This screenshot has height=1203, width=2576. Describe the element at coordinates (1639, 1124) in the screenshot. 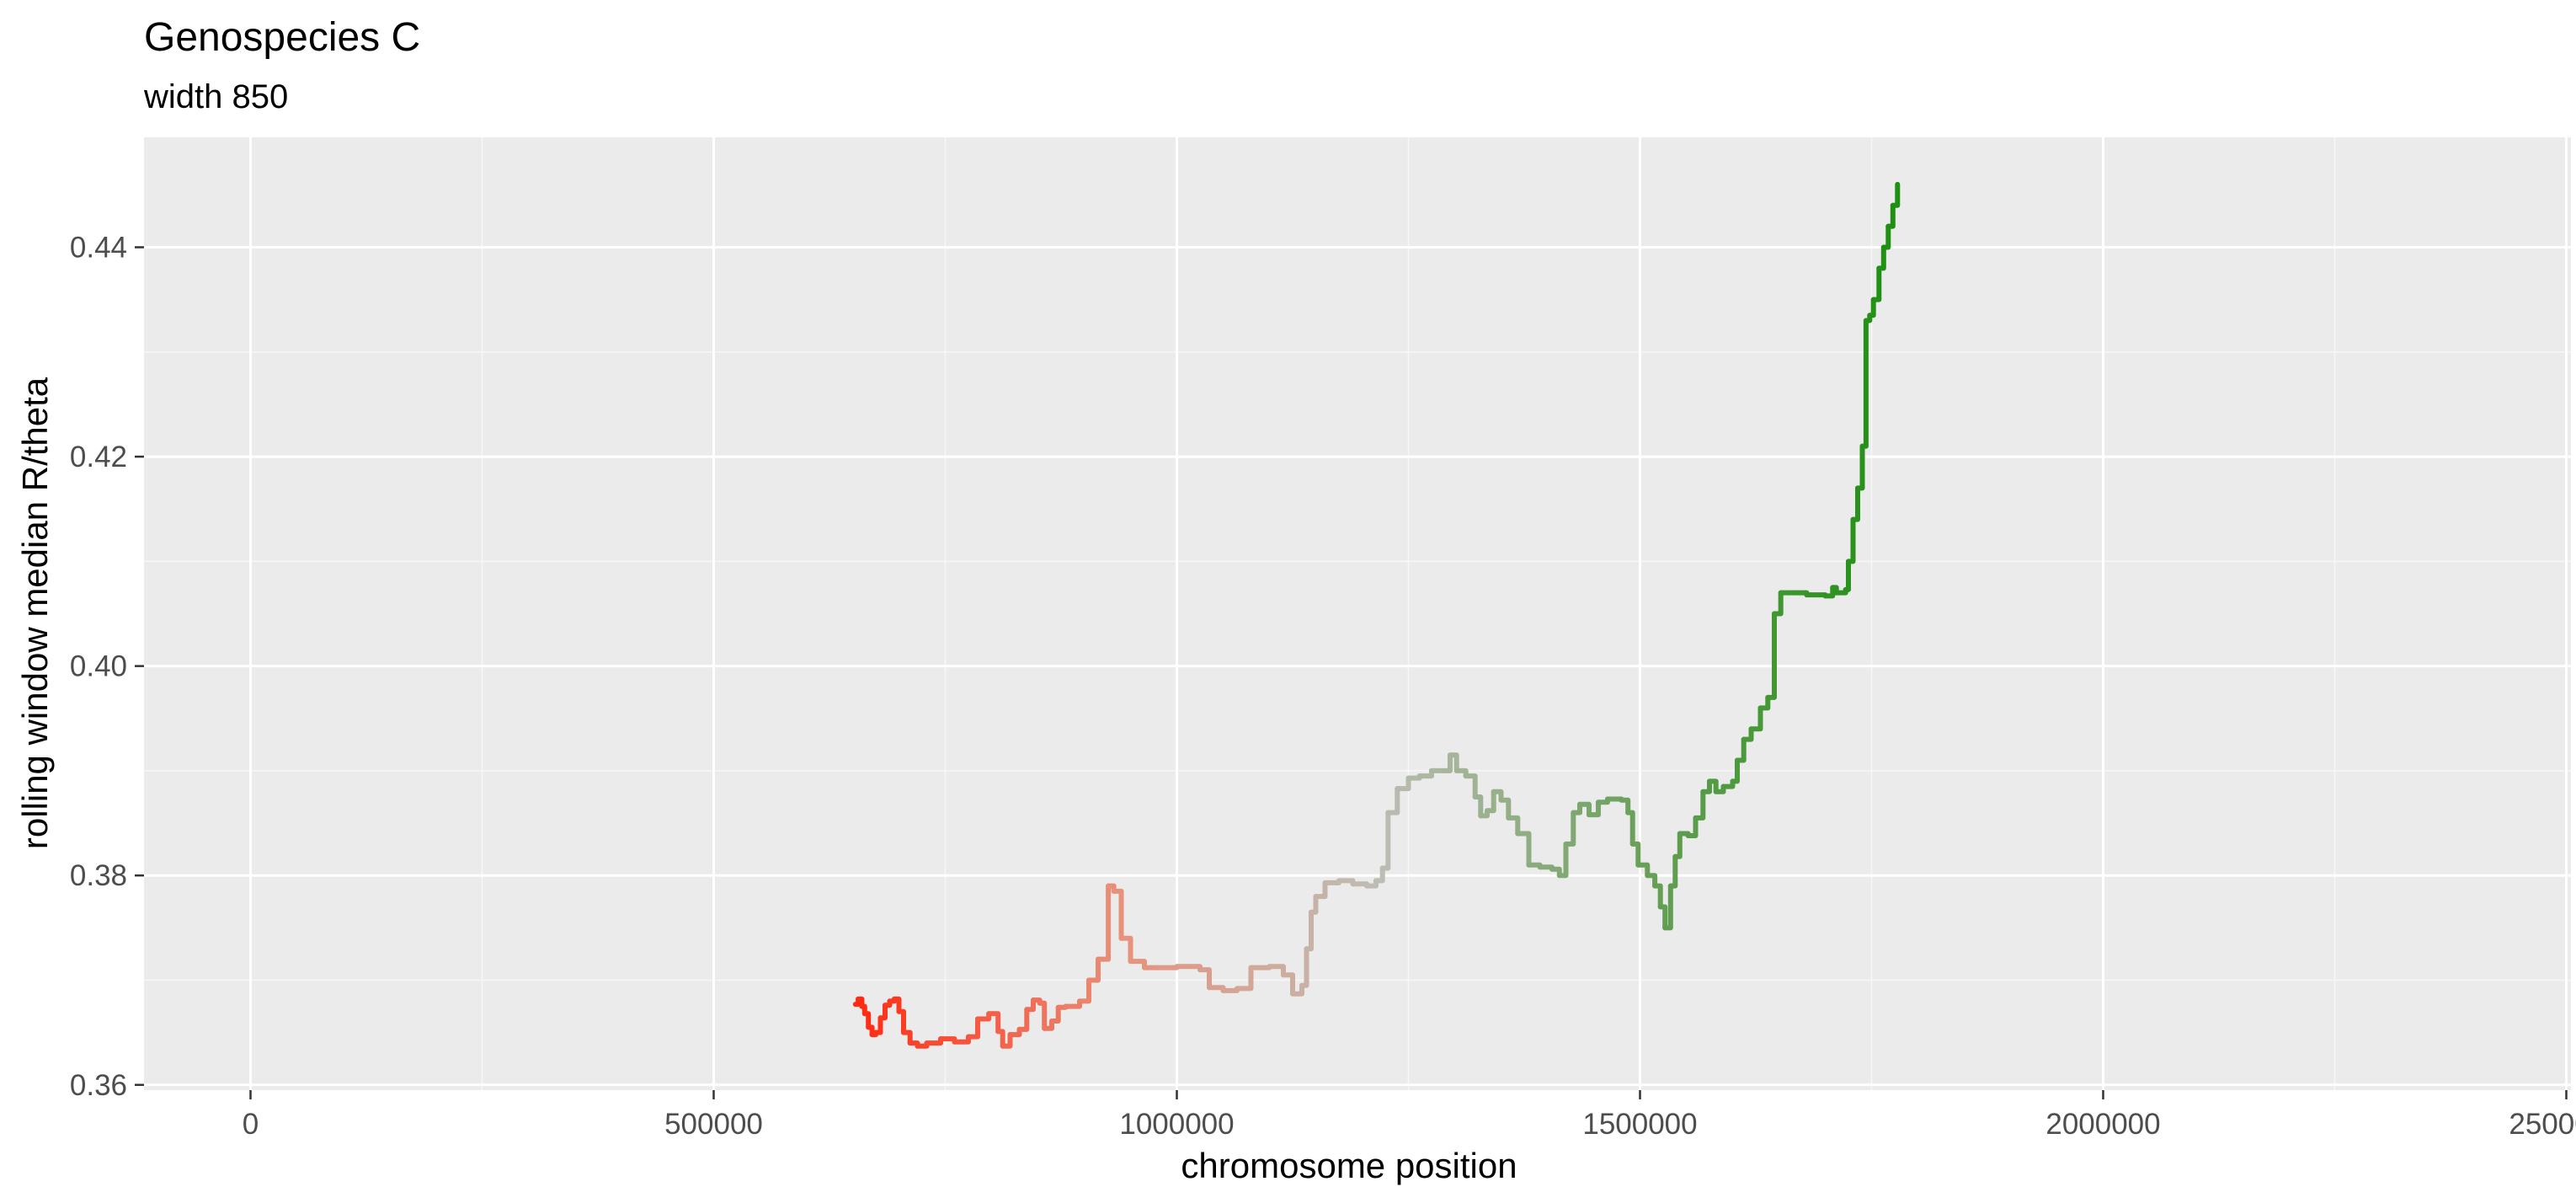

I see `x-tick-label: 1500000` at that location.